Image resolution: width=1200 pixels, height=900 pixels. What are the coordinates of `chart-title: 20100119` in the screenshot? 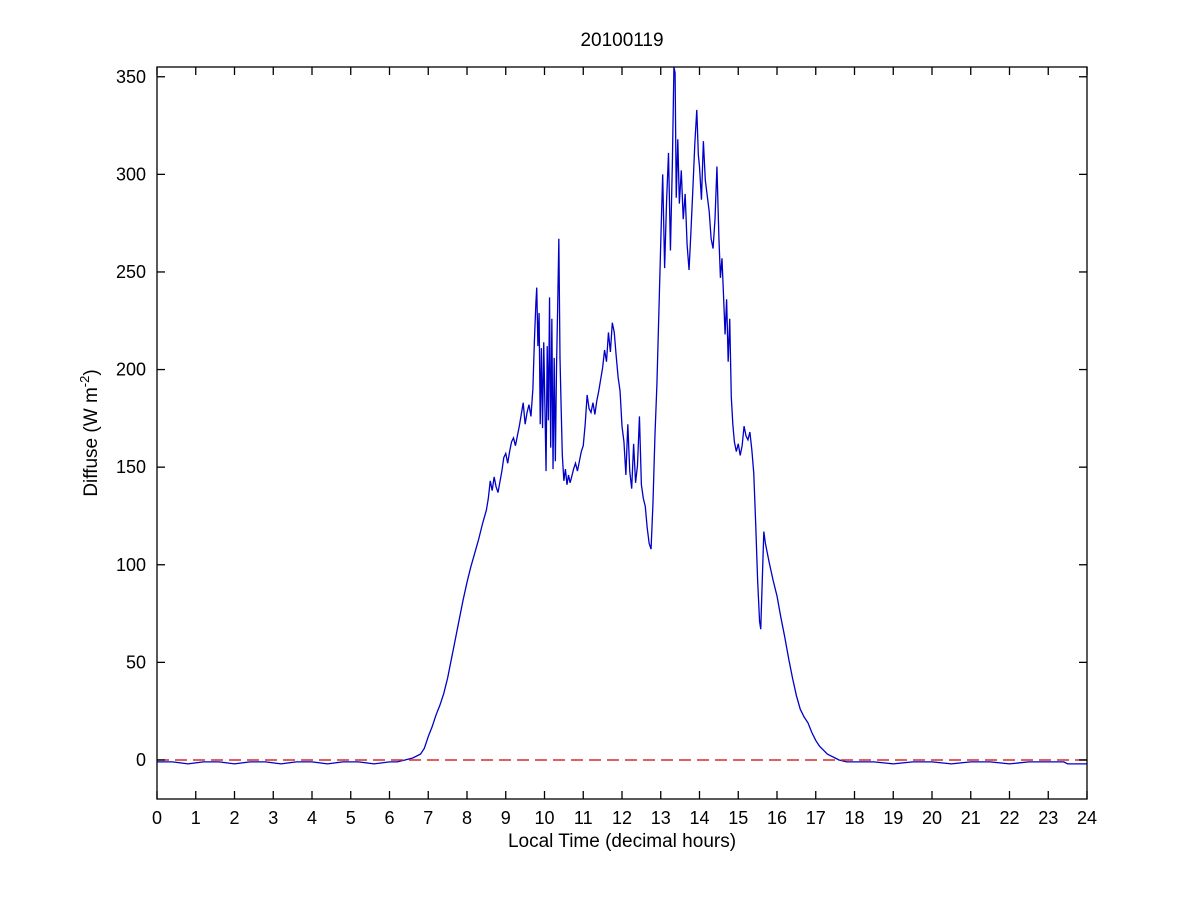 It's located at (622, 40).